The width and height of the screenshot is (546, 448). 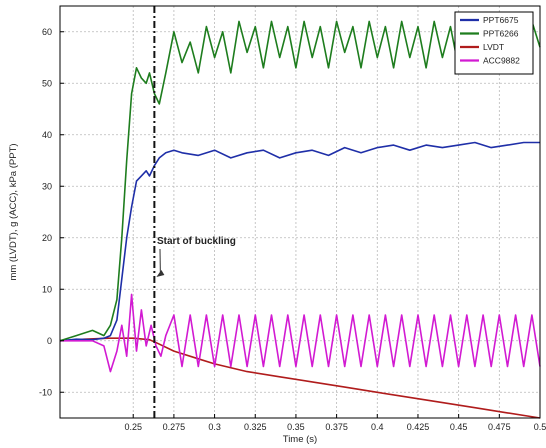 I want to click on y-tick-label: 0, so click(x=49, y=341).